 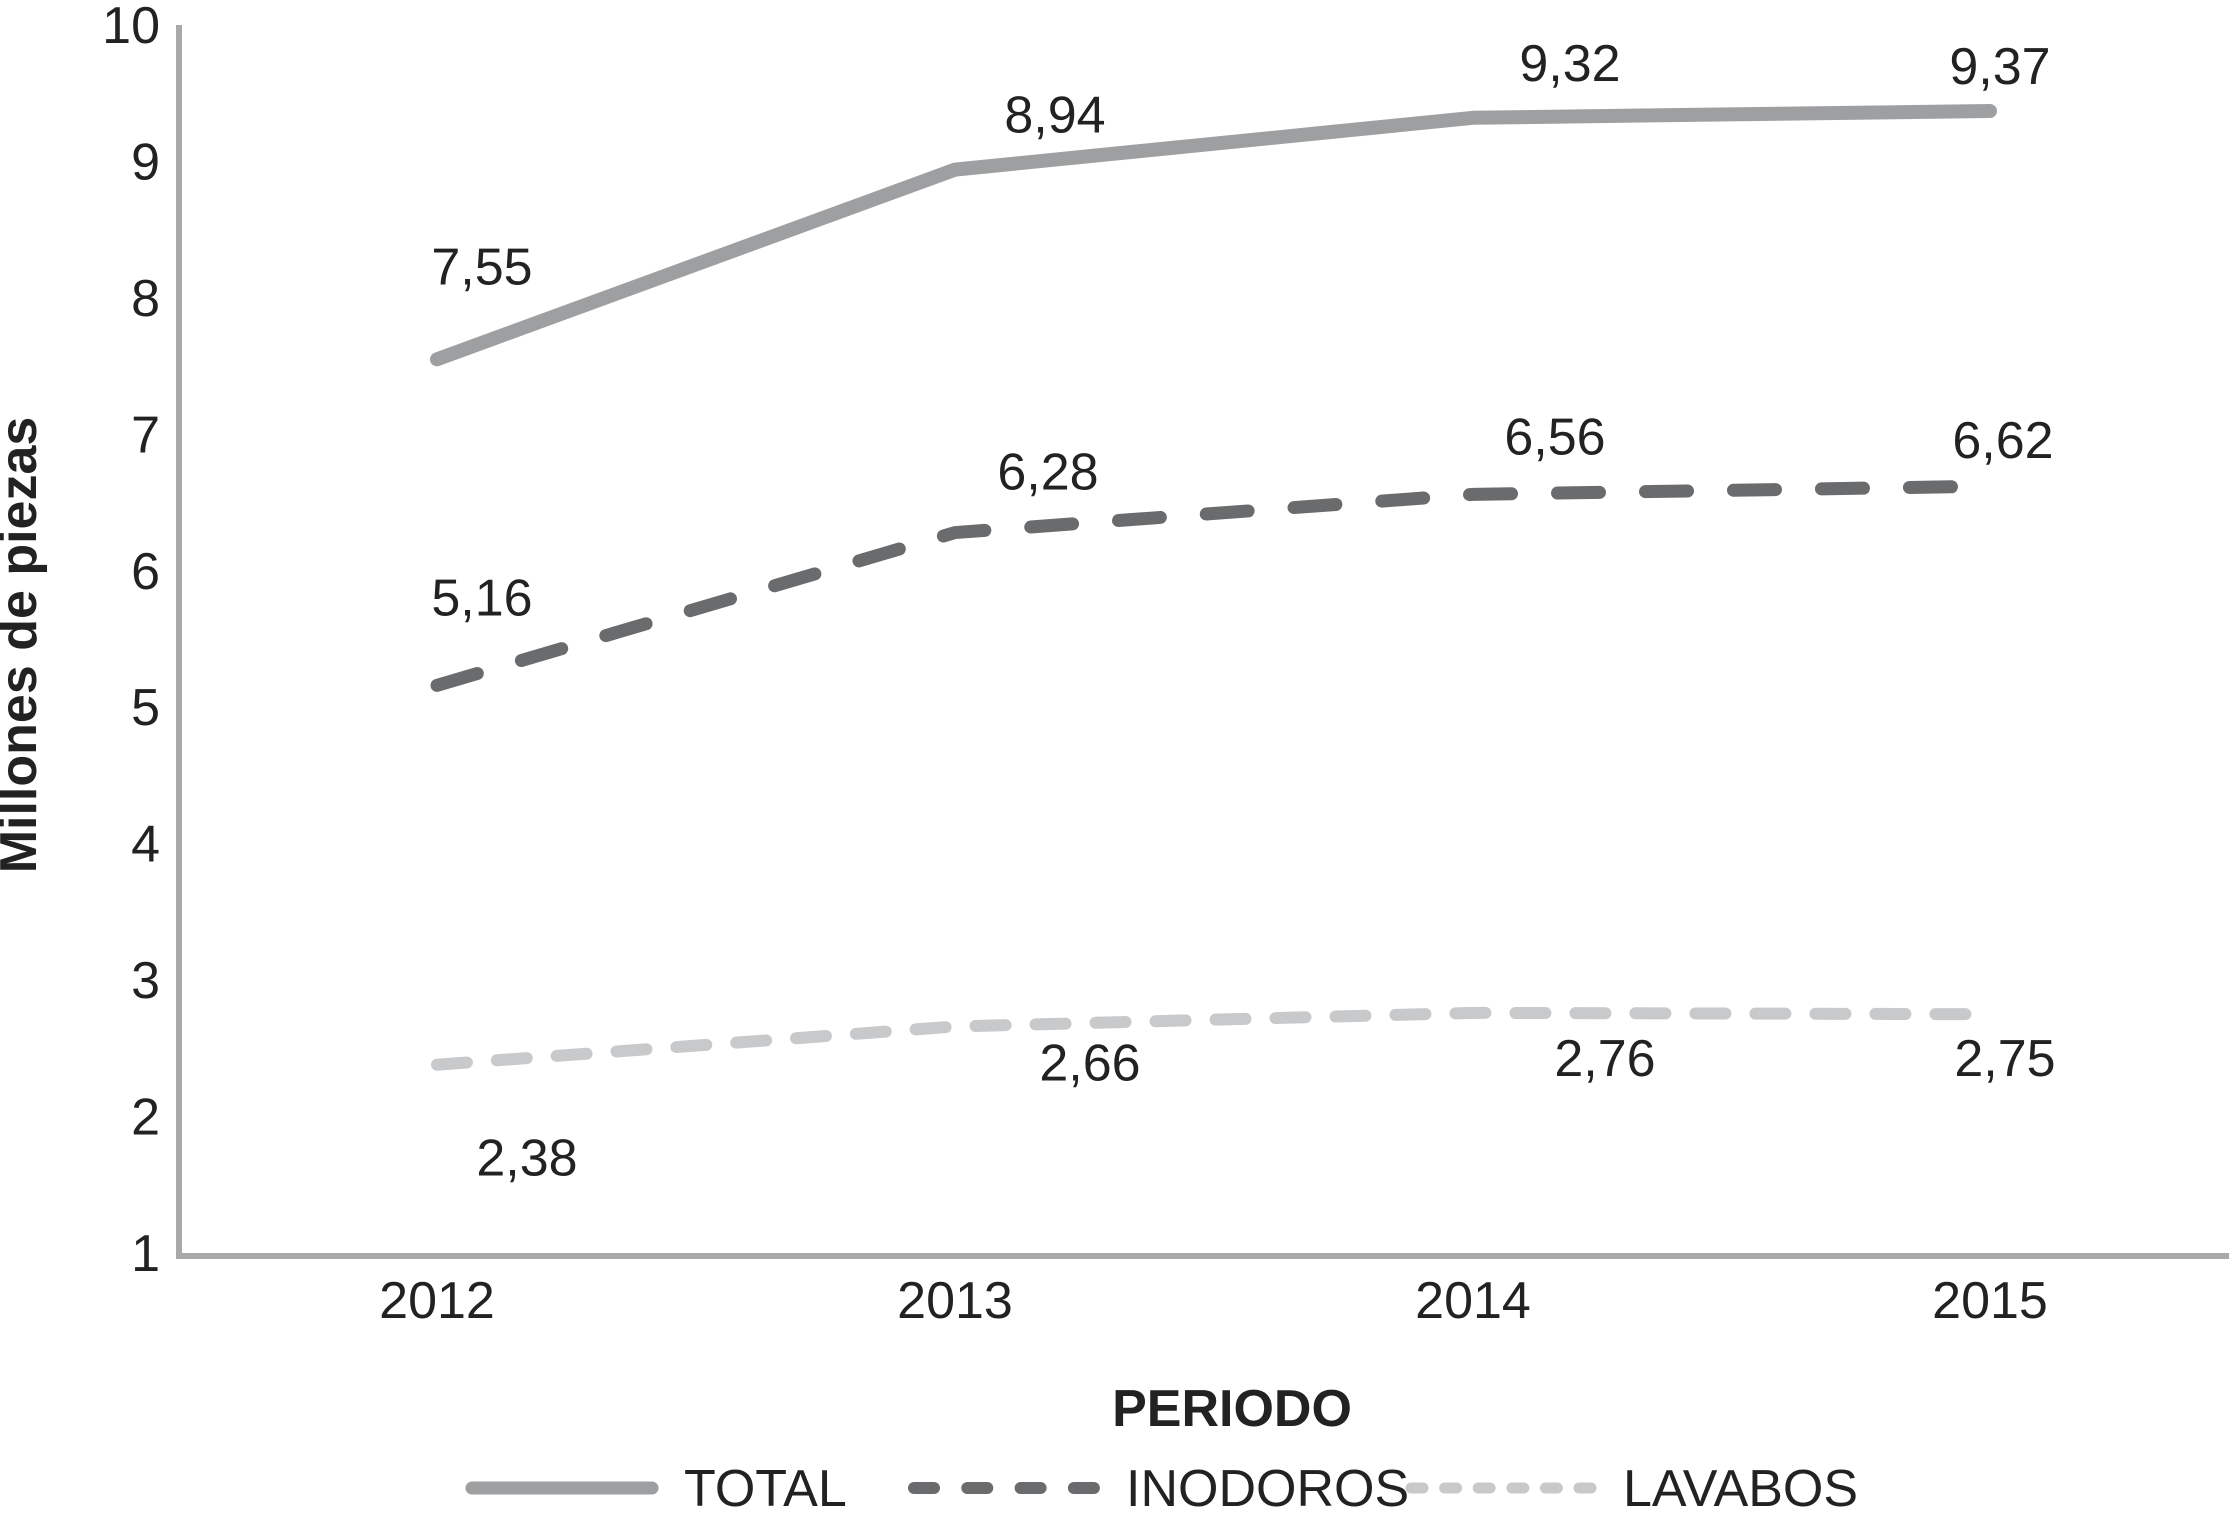 What do you see at coordinates (145, 299) in the screenshot?
I see `y-tick-label: 8` at bounding box center [145, 299].